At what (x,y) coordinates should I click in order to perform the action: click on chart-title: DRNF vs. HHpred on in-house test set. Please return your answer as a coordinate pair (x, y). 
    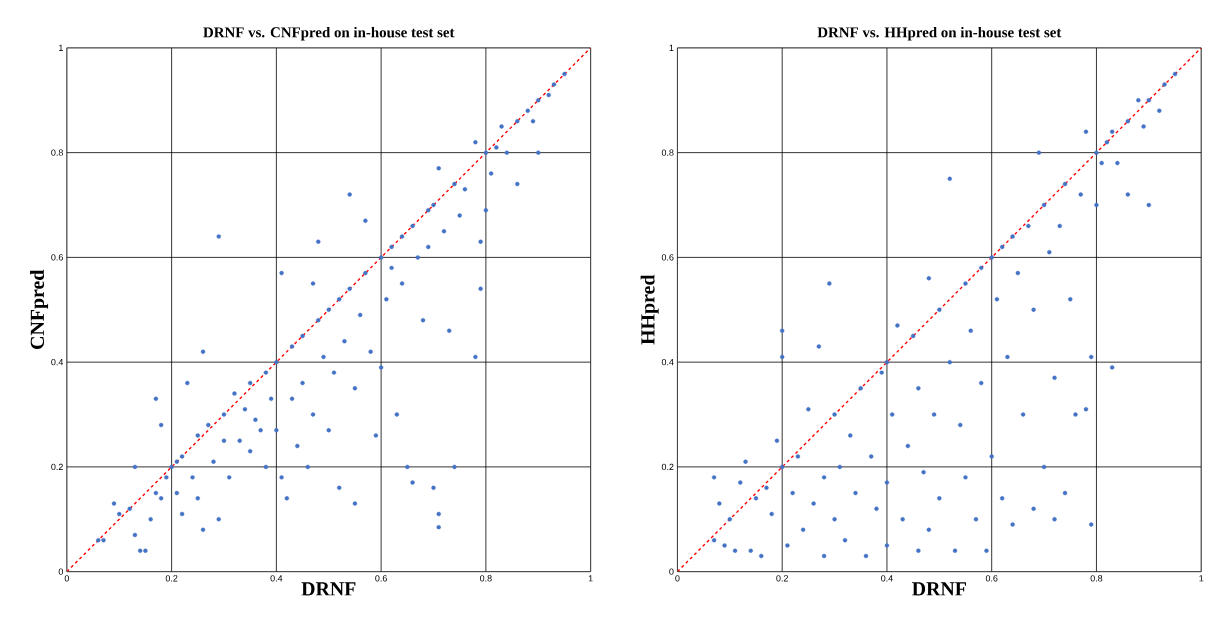
    Looking at the image, I should click on (939, 34).